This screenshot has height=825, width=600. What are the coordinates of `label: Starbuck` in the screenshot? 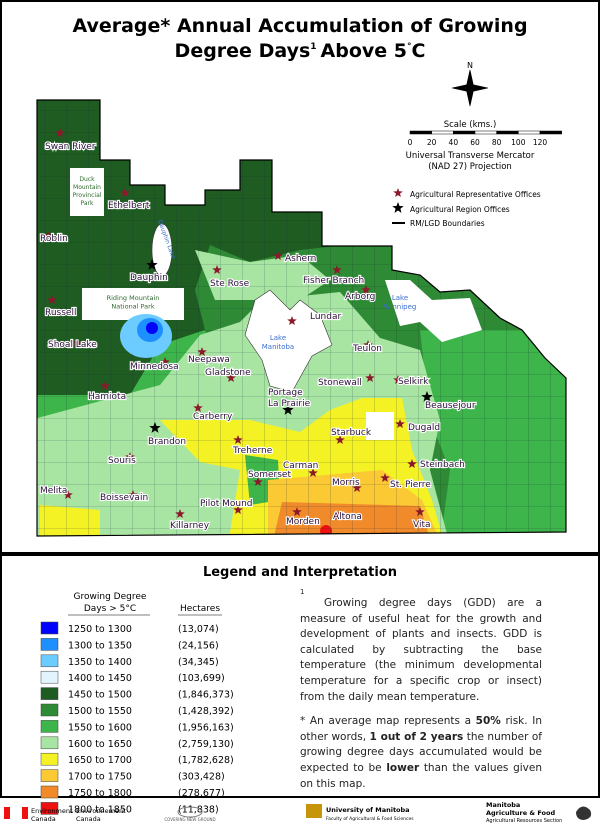 It's located at (351, 433).